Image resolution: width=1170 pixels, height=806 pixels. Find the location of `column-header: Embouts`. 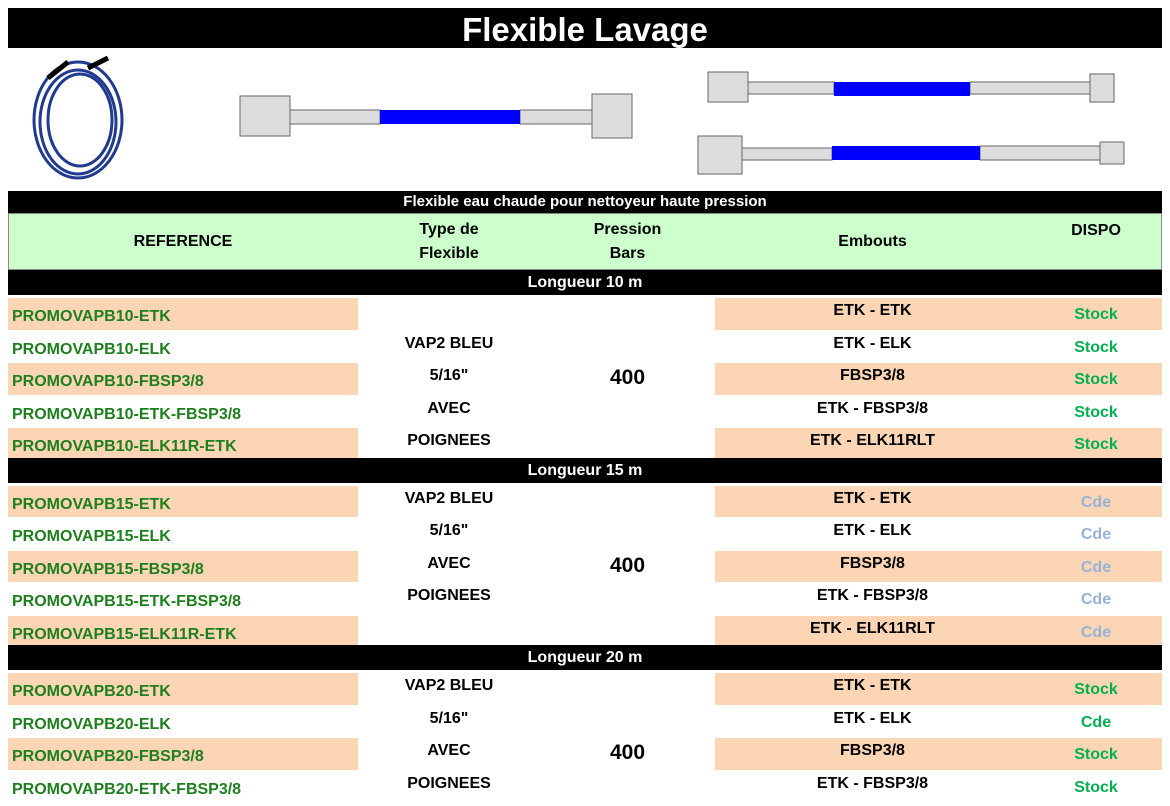

column-header: Embouts is located at coordinates (872, 241).